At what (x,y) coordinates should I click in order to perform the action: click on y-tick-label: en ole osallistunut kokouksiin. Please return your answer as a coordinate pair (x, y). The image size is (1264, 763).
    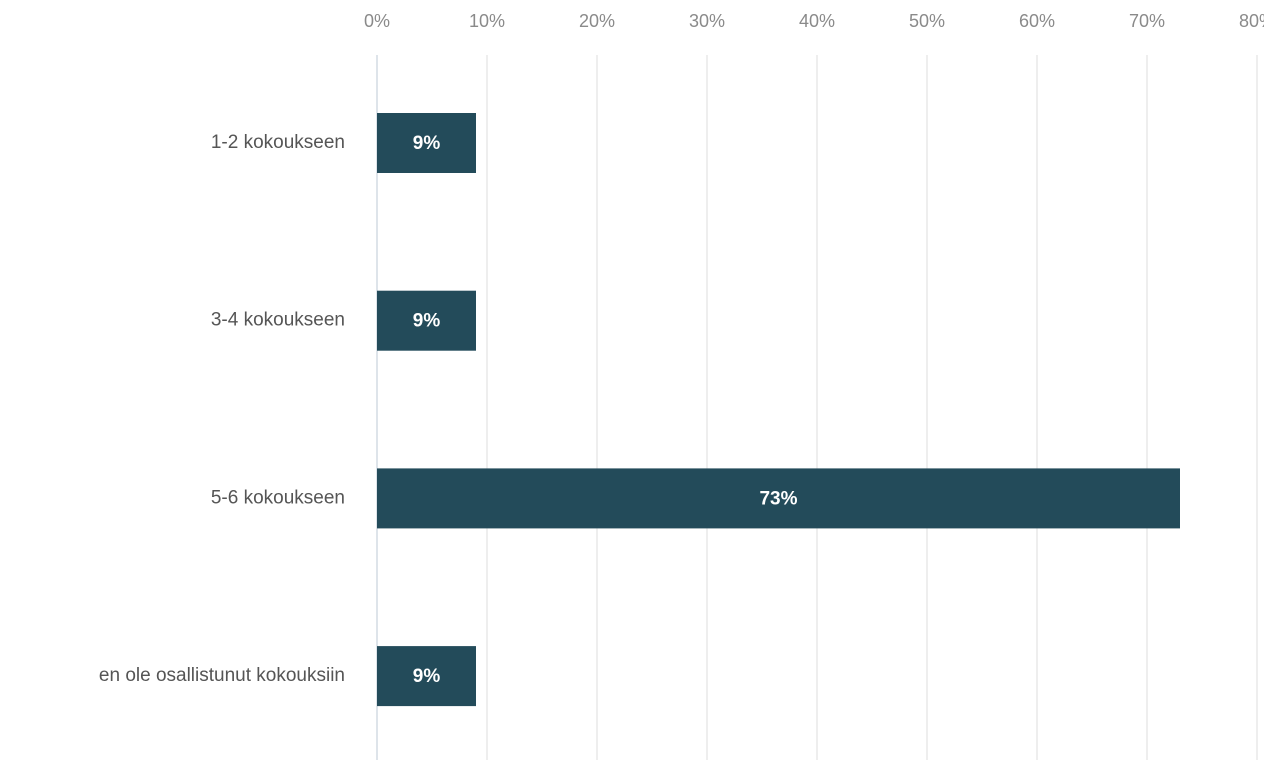
    Looking at the image, I should click on (222, 675).